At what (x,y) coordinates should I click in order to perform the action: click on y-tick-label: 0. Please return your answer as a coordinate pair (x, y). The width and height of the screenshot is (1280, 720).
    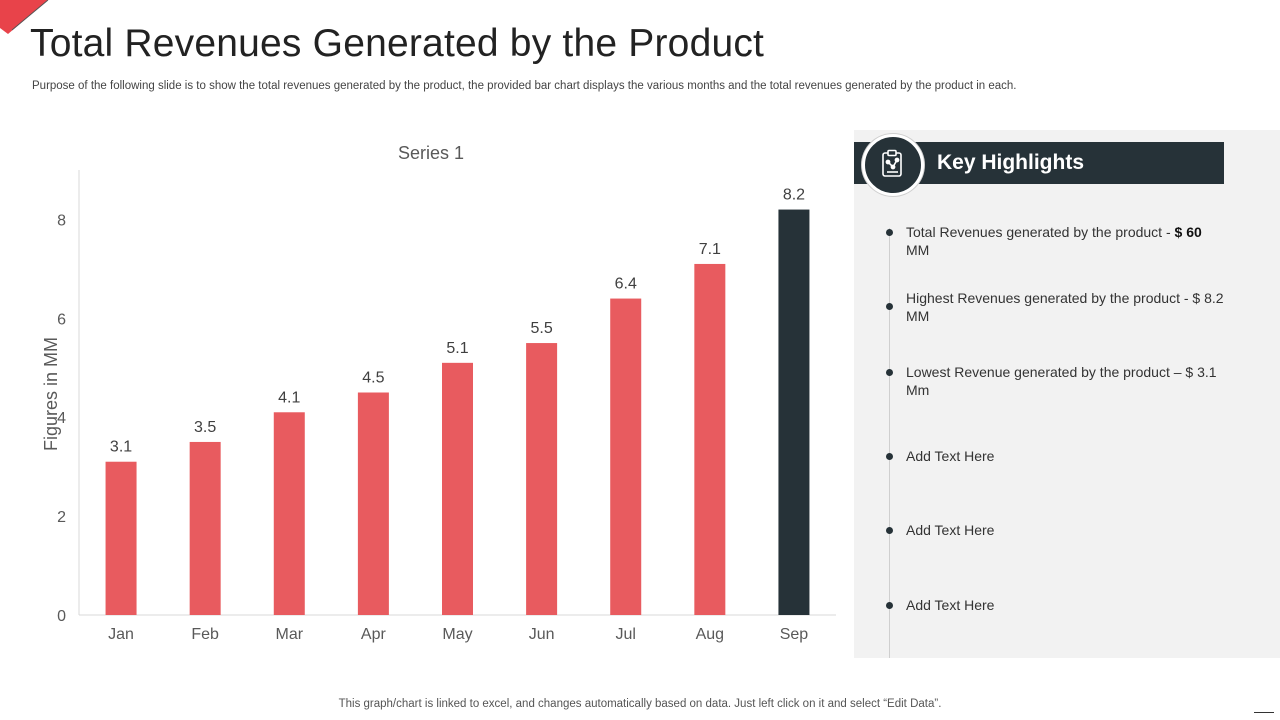
    Looking at the image, I should click on (61, 616).